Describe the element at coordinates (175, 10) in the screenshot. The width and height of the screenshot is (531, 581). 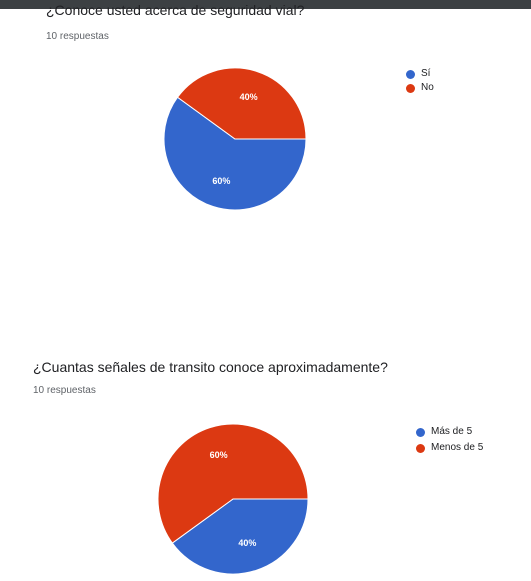
I see `question-title: ¿Conoce usted acerca de seguridad vial?` at that location.